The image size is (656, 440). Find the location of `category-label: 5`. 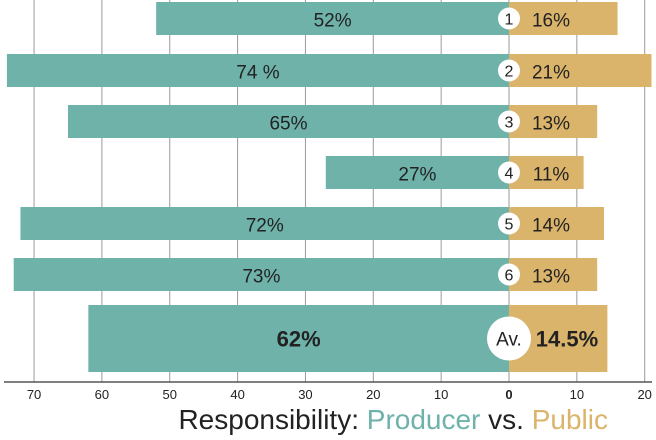

category-label: 5 is located at coordinates (509, 225).